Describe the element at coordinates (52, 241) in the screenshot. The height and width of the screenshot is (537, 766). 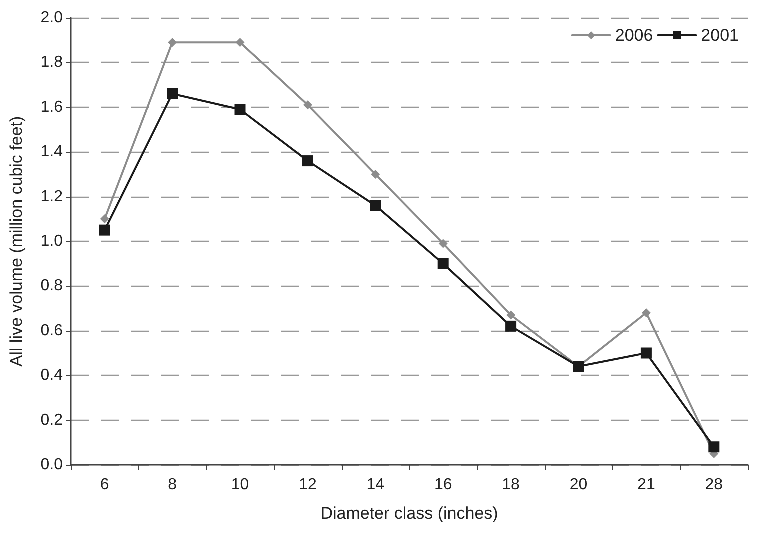
I see `y-tick-label: 1.0` at that location.